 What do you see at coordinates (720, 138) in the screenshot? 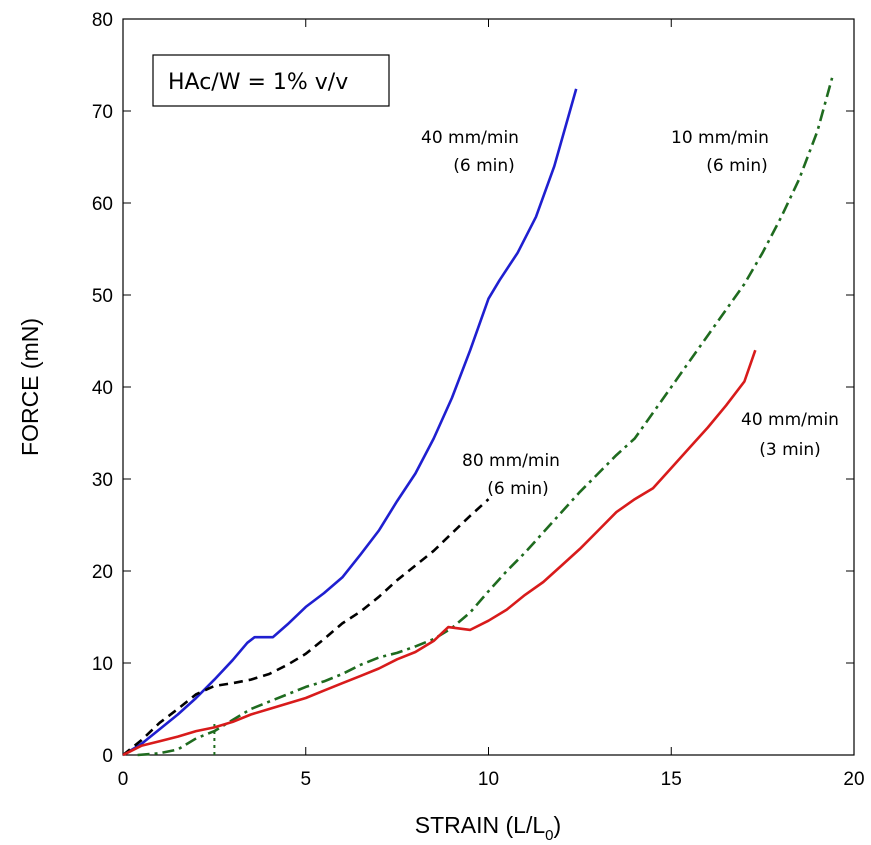
I see `annotation-line: 10 mm/min` at bounding box center [720, 138].